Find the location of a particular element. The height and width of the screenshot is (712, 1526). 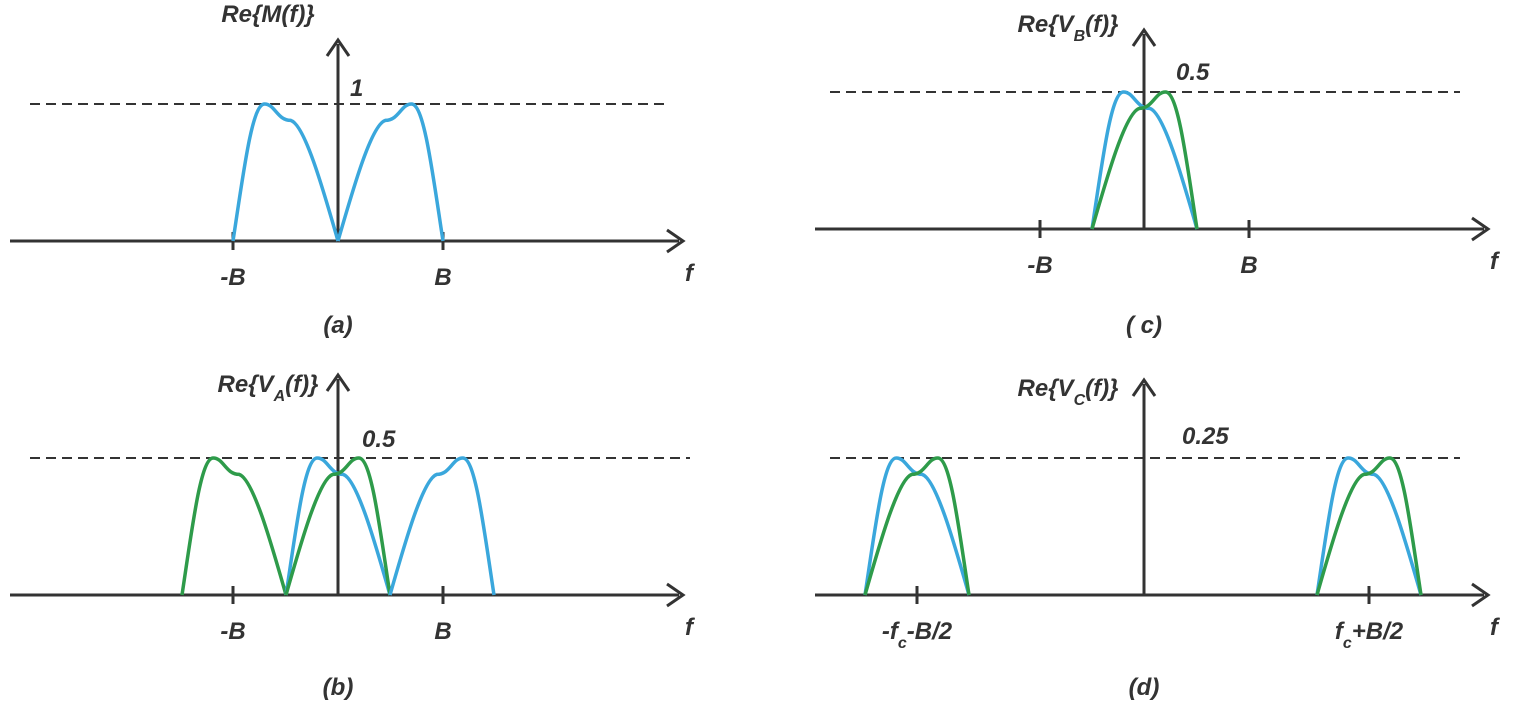

y-label-part: A is located at coordinates (279, 396).